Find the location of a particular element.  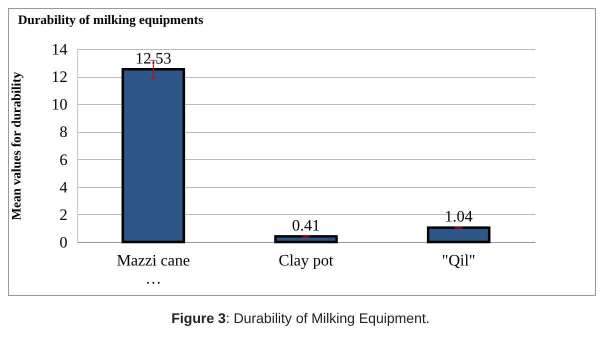

chart-title: Durability of milking equipments is located at coordinates (111, 19).